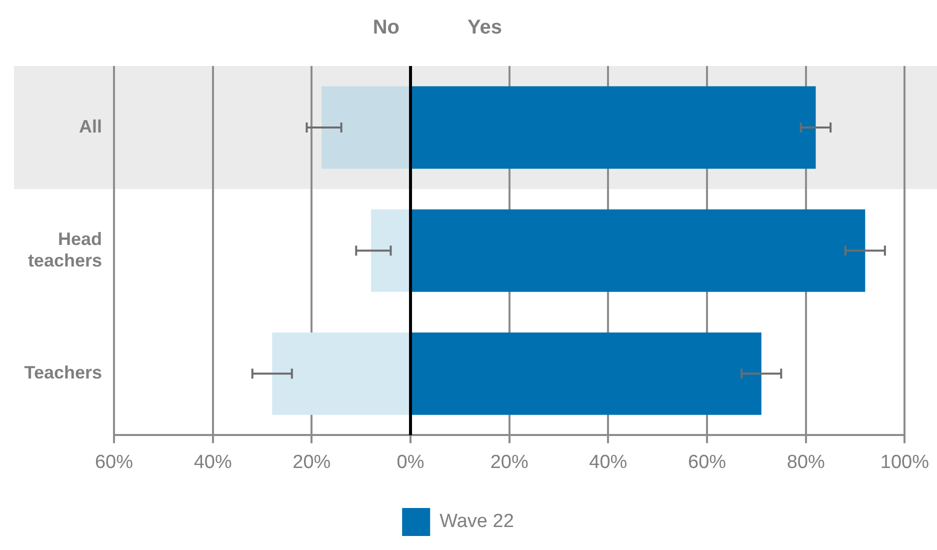 This screenshot has height=550, width=937. What do you see at coordinates (65, 249) in the screenshot?
I see `y-tick-label: Head teachers` at bounding box center [65, 249].